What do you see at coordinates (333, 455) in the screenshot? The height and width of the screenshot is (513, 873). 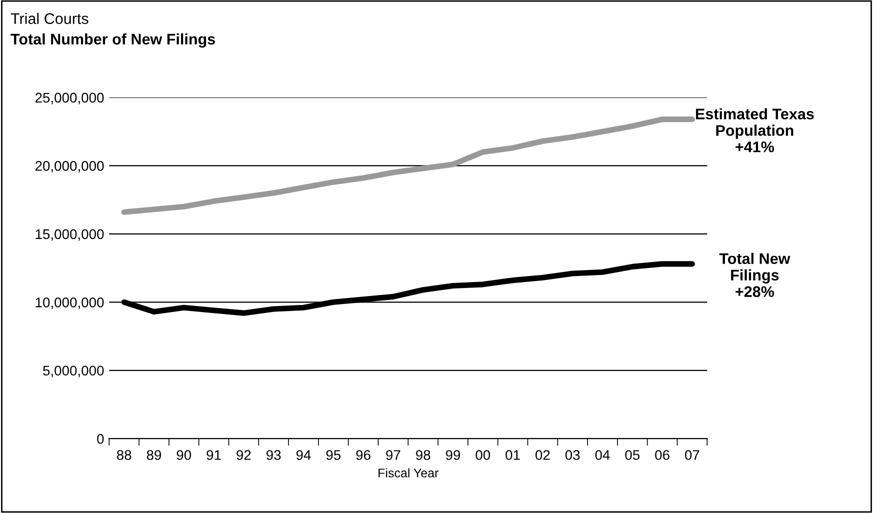 I see `x-tick-label: 95` at bounding box center [333, 455].